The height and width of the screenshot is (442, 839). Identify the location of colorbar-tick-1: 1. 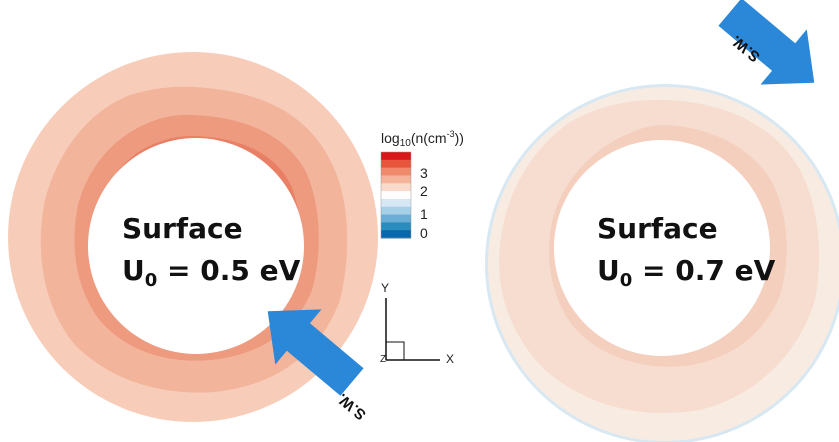
(424, 214).